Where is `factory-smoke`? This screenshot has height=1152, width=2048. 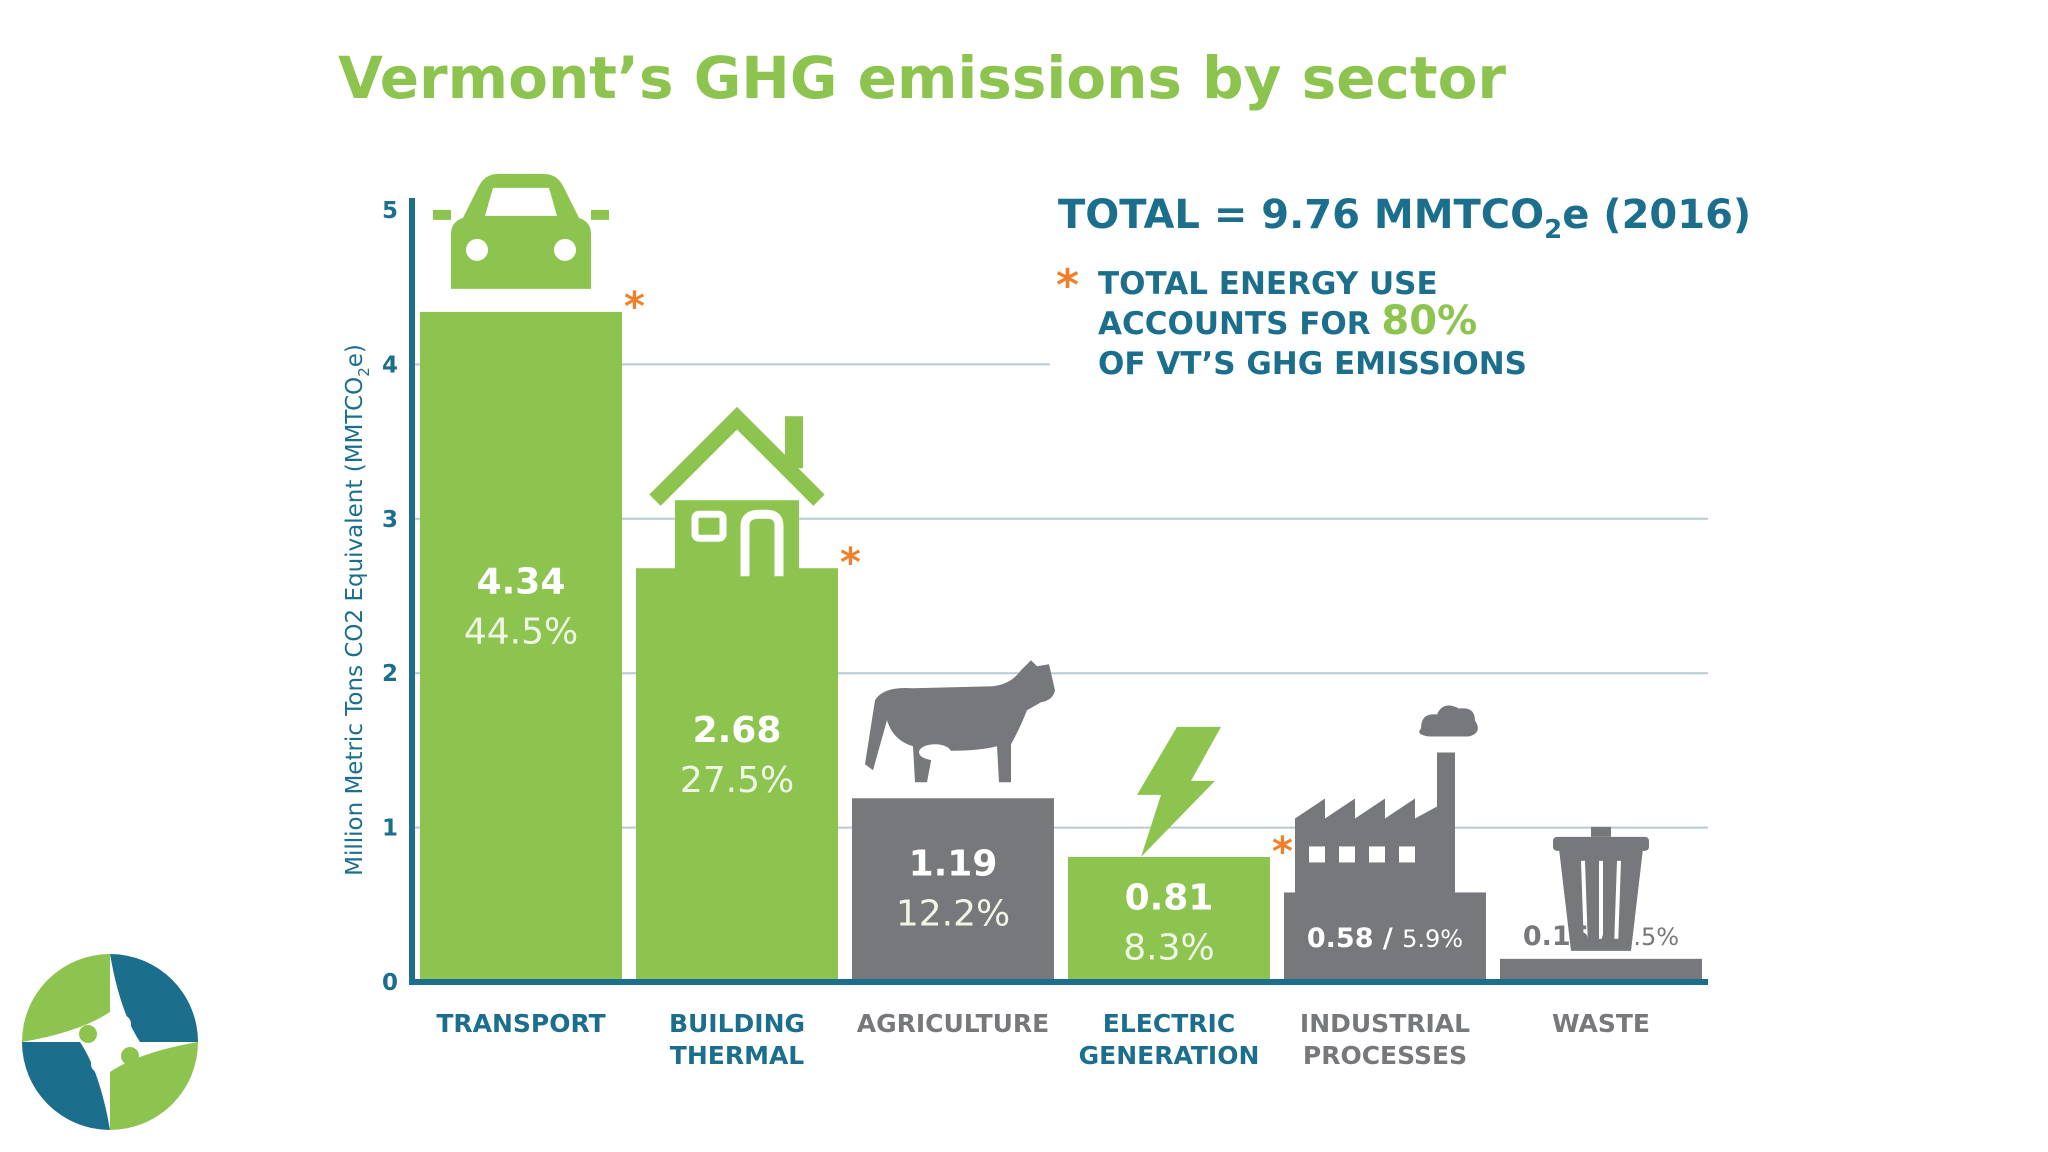 factory-smoke is located at coordinates (1448, 721).